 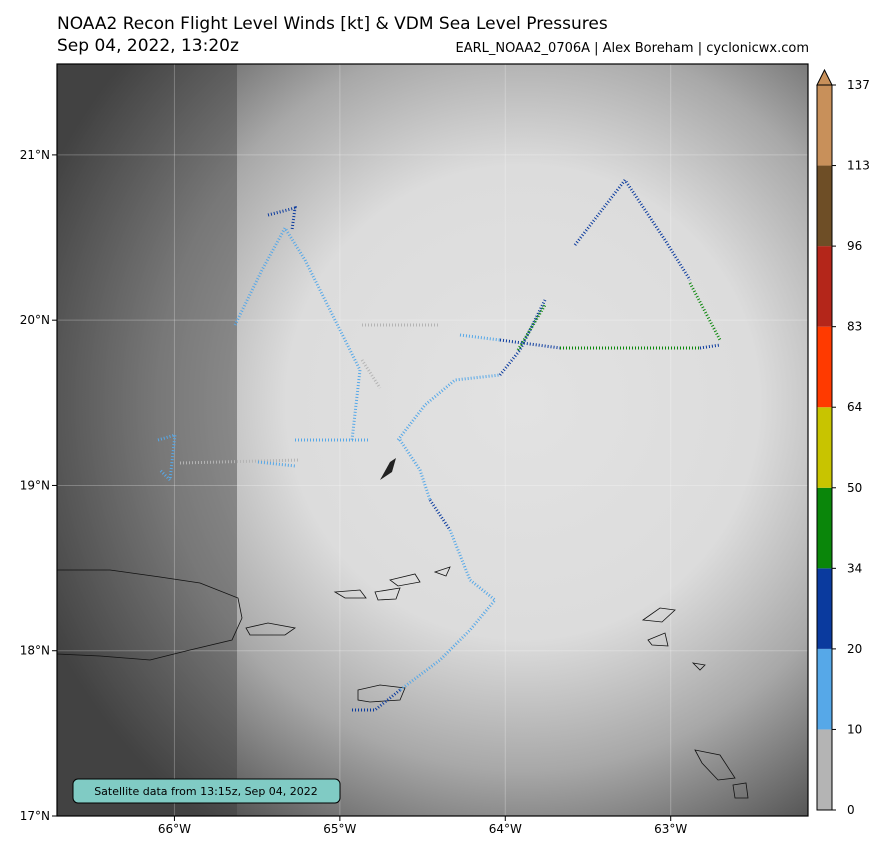 I want to click on y-tick-label: 18°N, so click(x=35, y=651).